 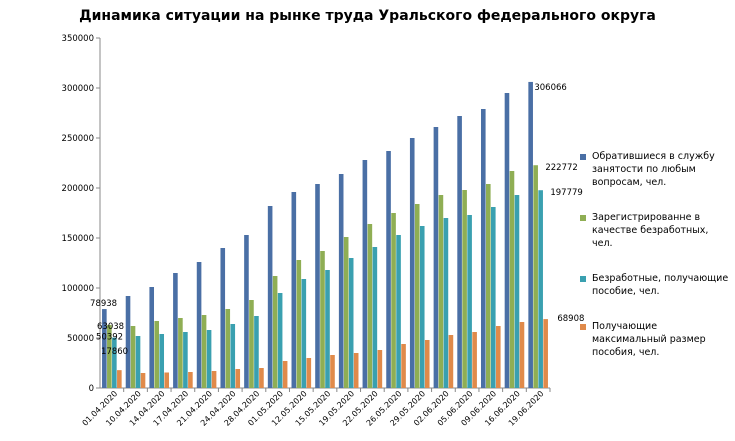 I want to click on y-tick-label: 50000, so click(x=80, y=339).